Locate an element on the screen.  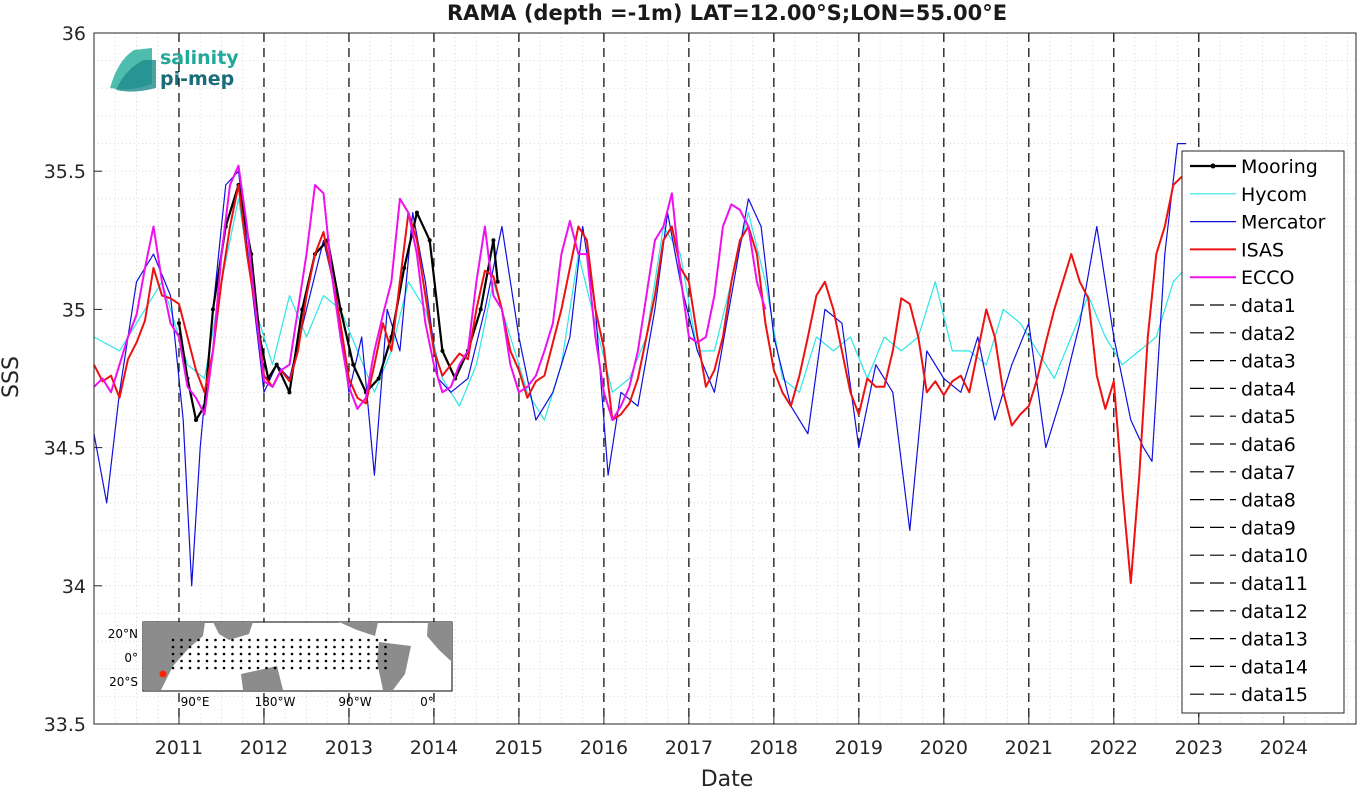
x-tick-label: 2011 is located at coordinates (179, 748).